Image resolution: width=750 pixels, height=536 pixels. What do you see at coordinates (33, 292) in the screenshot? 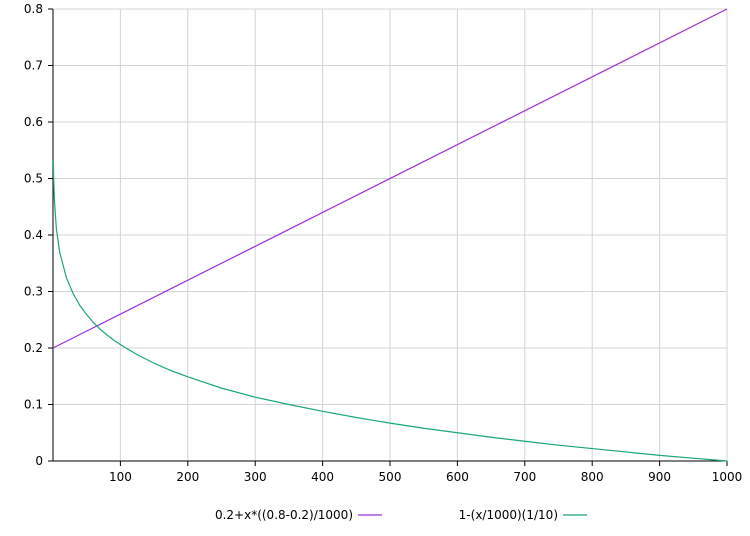
I see `y-tick-label: 0.3` at bounding box center [33, 292].